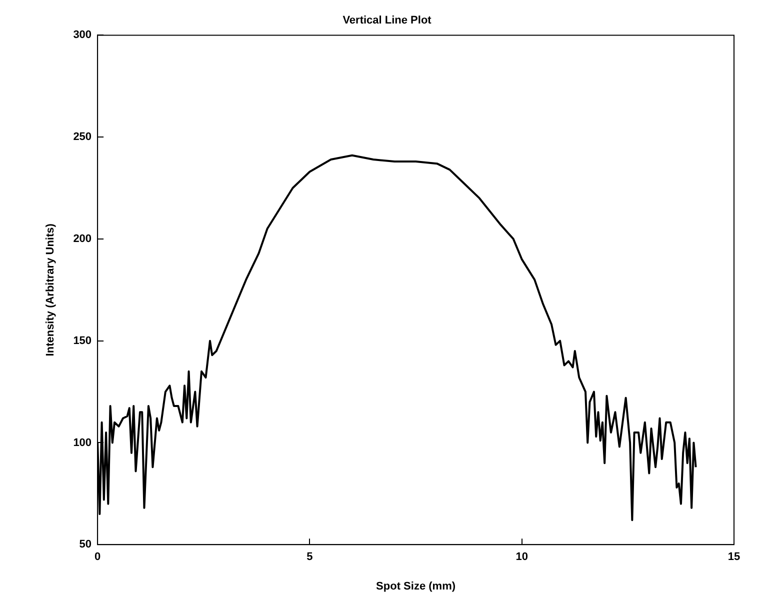 This screenshot has width=779, height=602. I want to click on x-tick-label: 10, so click(522, 557).